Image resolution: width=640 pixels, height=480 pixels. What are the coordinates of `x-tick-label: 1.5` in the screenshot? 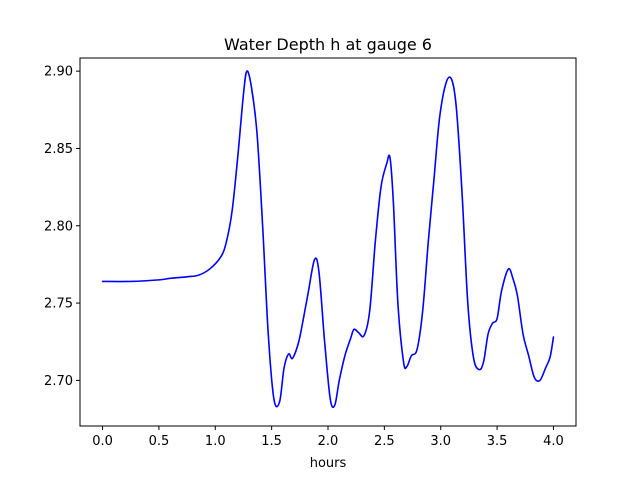 It's located at (271, 441).